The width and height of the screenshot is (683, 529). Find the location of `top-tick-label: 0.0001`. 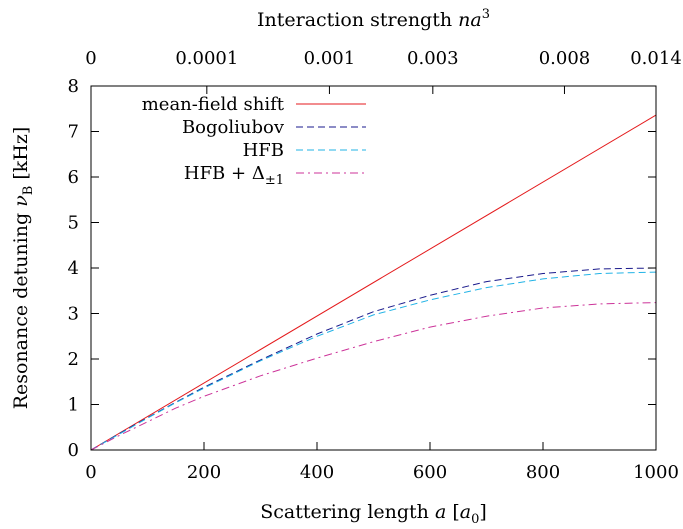

top-tick-label: 0.0001 is located at coordinates (206, 58).